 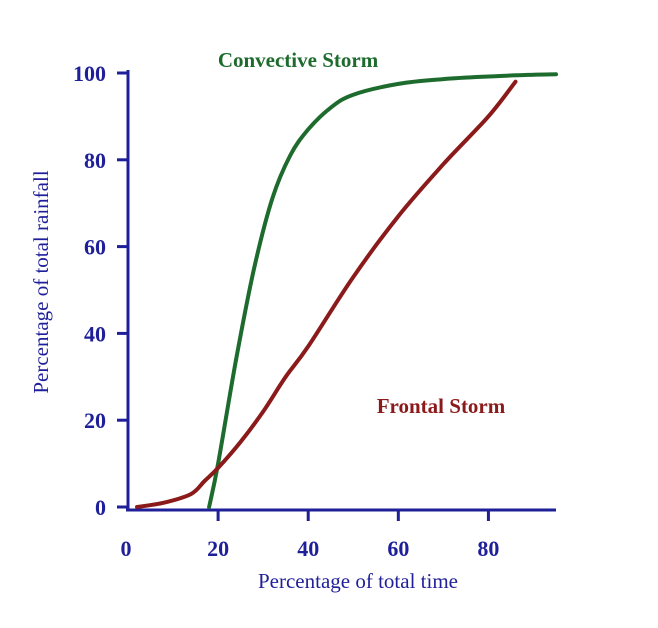 I want to click on series-label-convective-storm: Convective Storm, so click(x=298, y=60).